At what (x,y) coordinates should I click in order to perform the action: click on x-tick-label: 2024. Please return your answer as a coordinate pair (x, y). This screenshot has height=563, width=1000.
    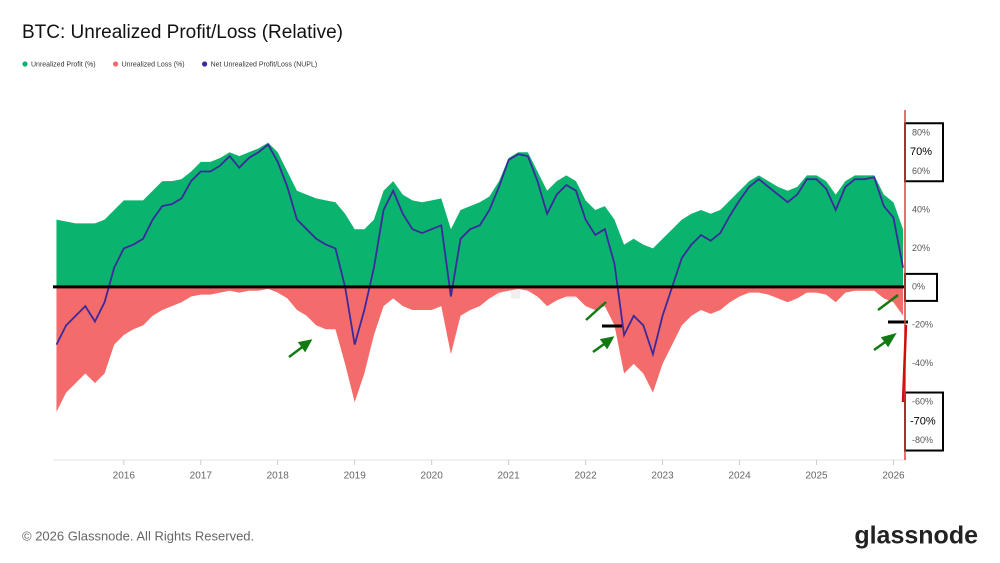
    Looking at the image, I should click on (739, 476).